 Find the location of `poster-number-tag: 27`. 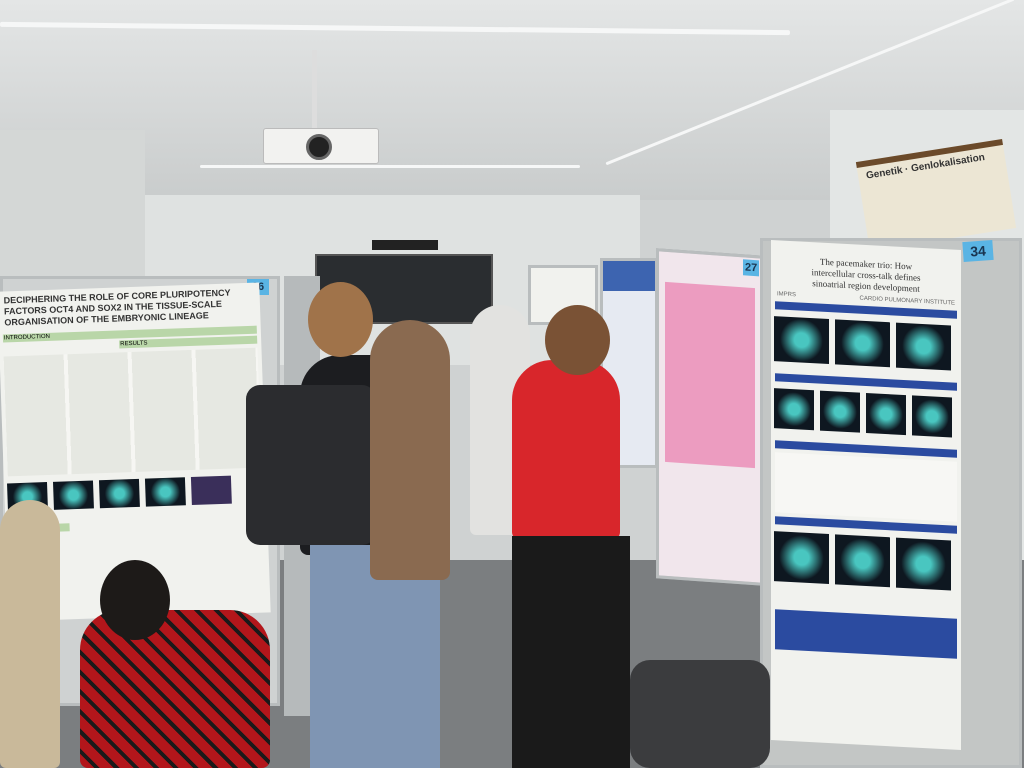

poster-number-tag: 27 is located at coordinates (751, 268).